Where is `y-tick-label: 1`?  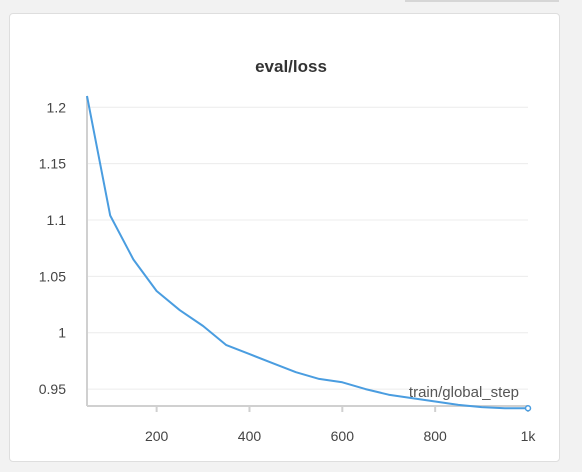 y-tick-label: 1 is located at coordinates (62, 333).